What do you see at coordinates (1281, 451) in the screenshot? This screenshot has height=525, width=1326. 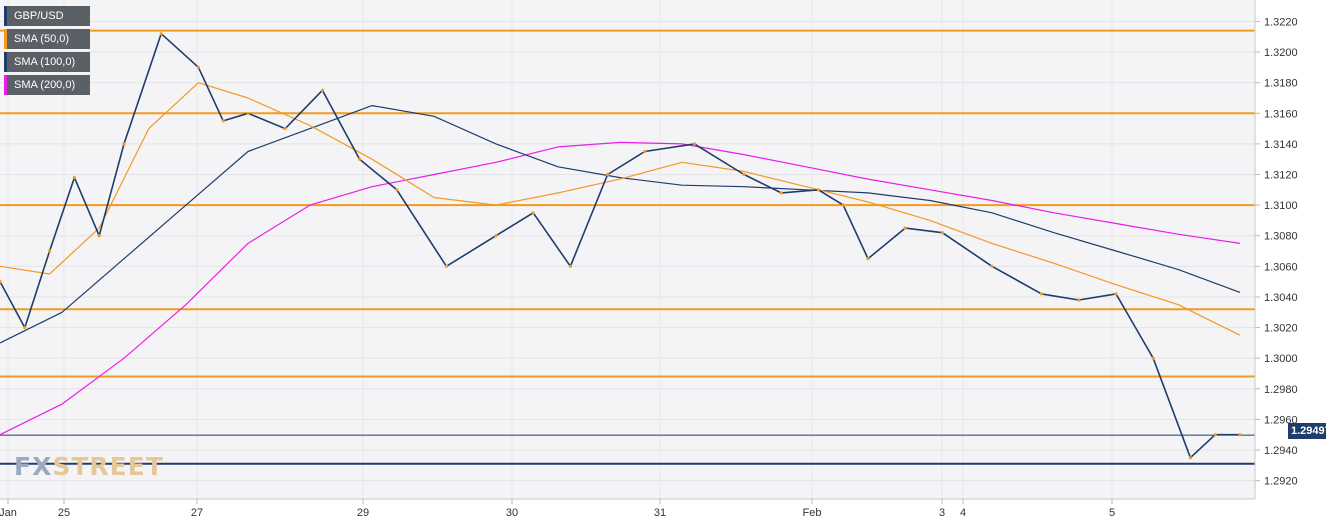 I see `y-tick-label: 1.2940` at bounding box center [1281, 451].